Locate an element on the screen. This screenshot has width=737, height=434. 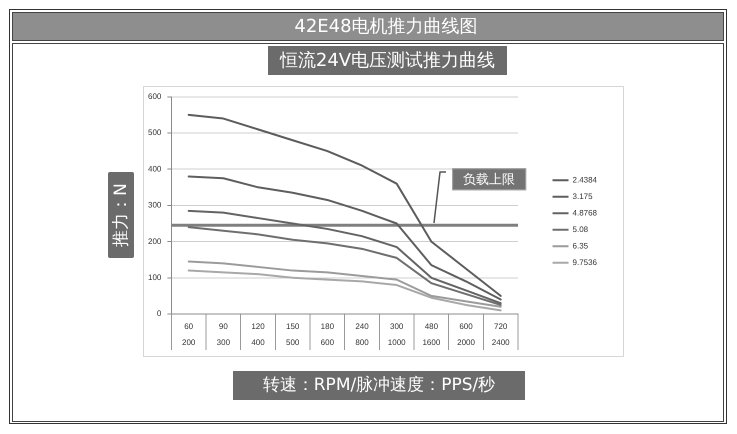
legend-label: 5.08 is located at coordinates (580, 229).